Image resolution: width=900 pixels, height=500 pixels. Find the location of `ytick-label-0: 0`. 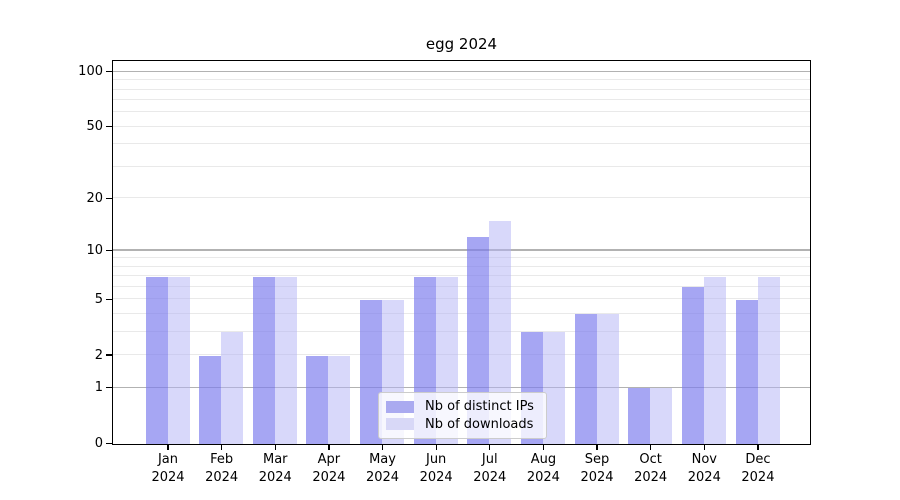

ytick-label-0: 0 is located at coordinates (98, 444).